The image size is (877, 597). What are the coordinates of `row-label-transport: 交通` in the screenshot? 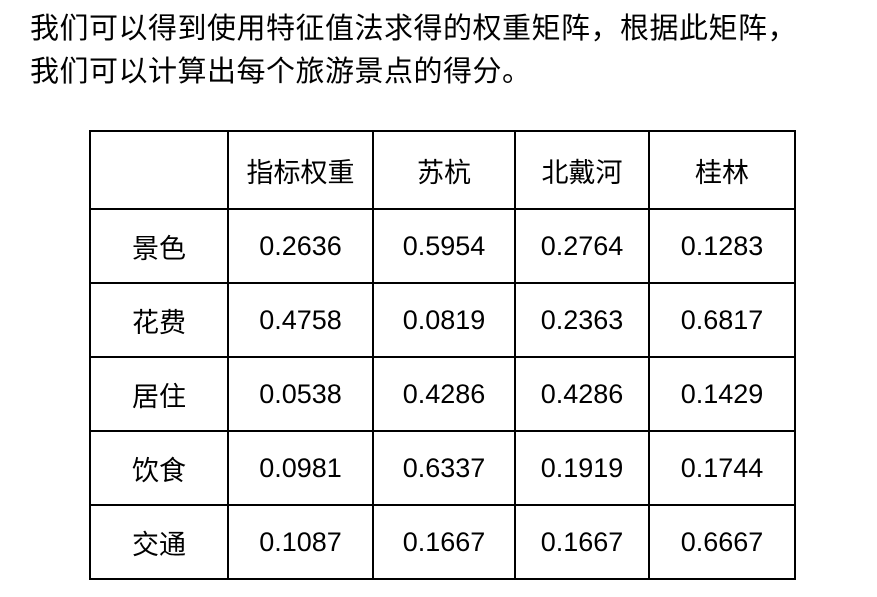 It's located at (159, 542).